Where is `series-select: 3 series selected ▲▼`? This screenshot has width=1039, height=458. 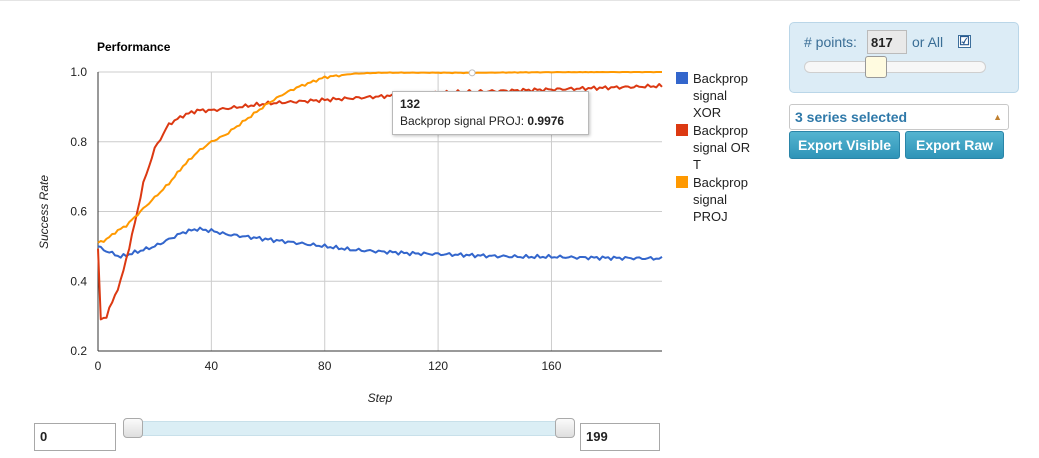 series-select: 3 series selected ▲▼ is located at coordinates (899, 125).